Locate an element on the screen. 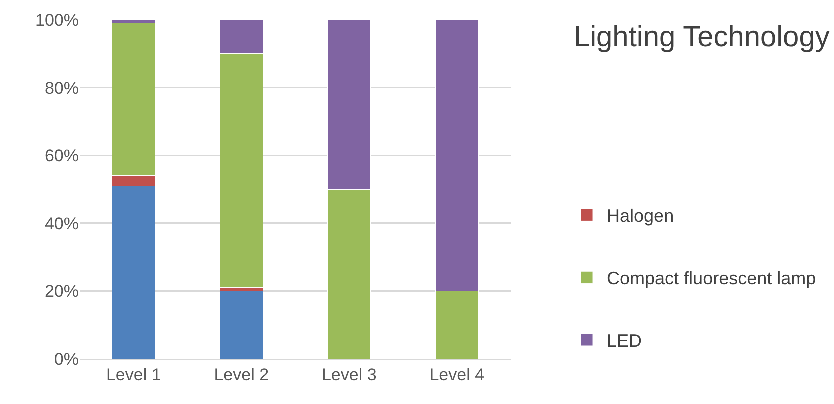 This screenshot has width=834, height=404. y-tick-label: 100% is located at coordinates (57, 20).